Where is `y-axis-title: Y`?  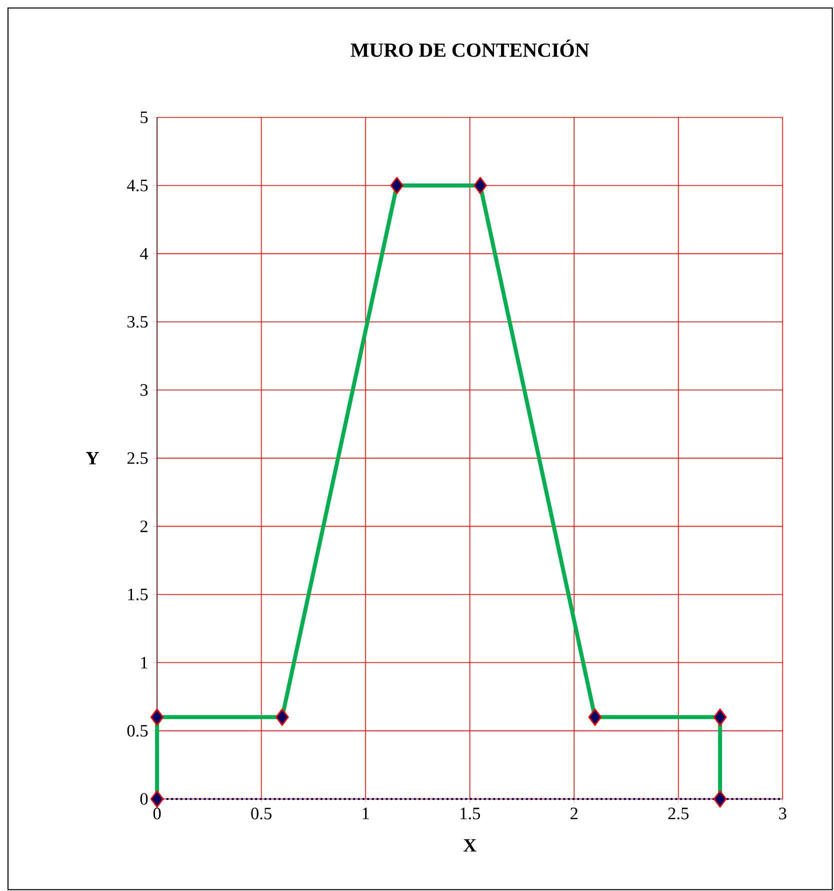
y-axis-title: Y is located at coordinates (92, 458).